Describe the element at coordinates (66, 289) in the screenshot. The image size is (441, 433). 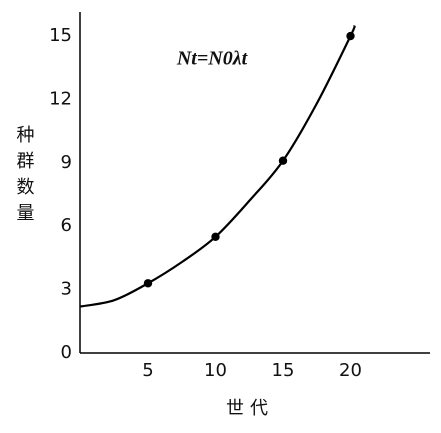
I see `y-tick-label: 3` at that location.